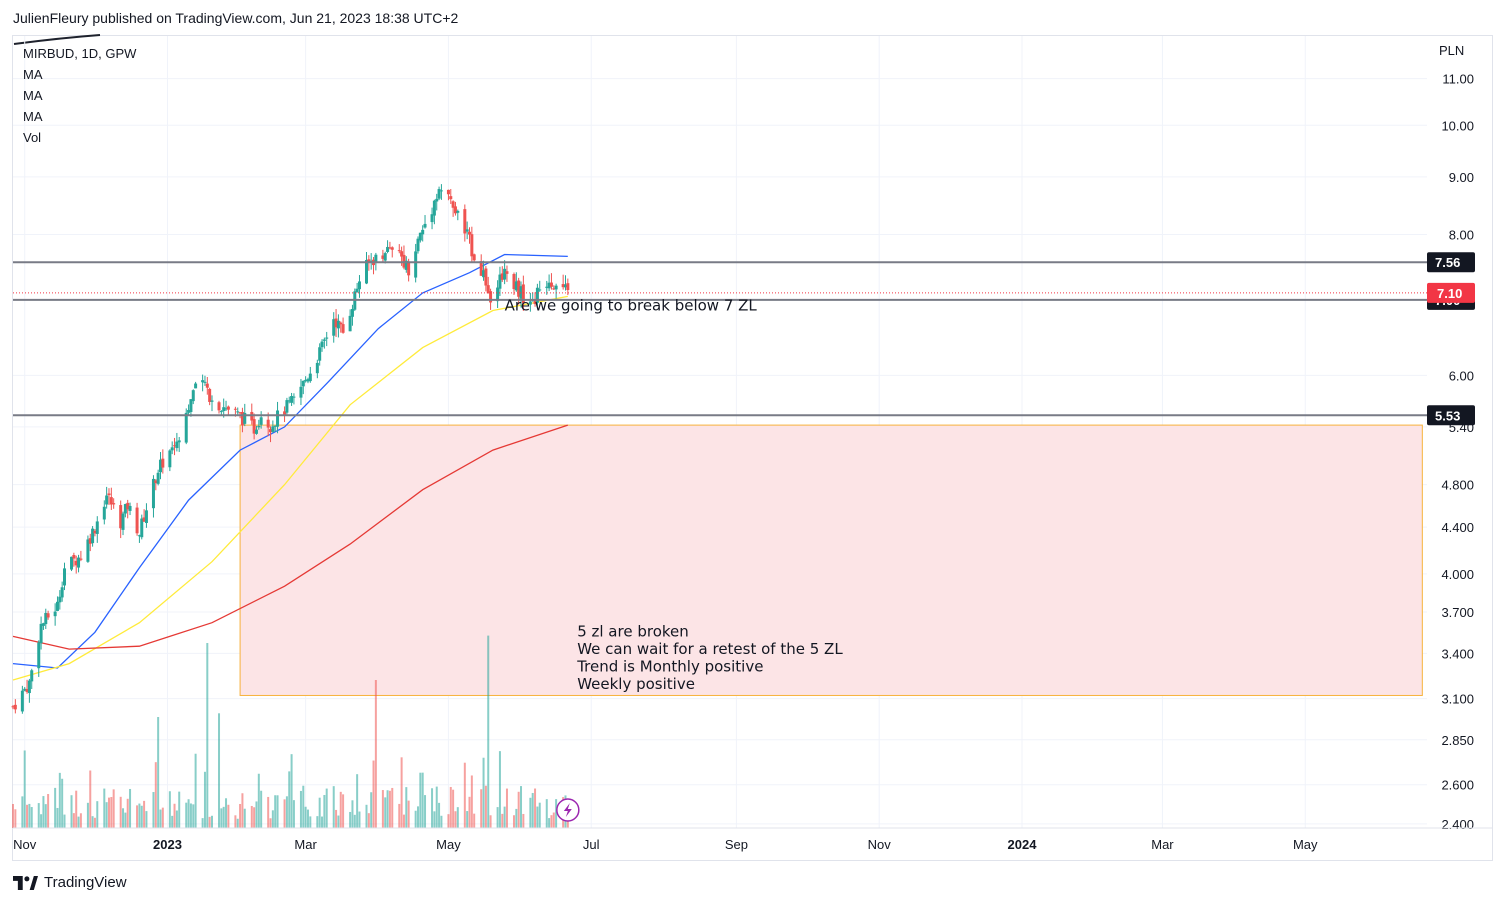  Describe the element at coordinates (1447, 262) in the screenshot. I see `level-price-label: 7.56` at that location.